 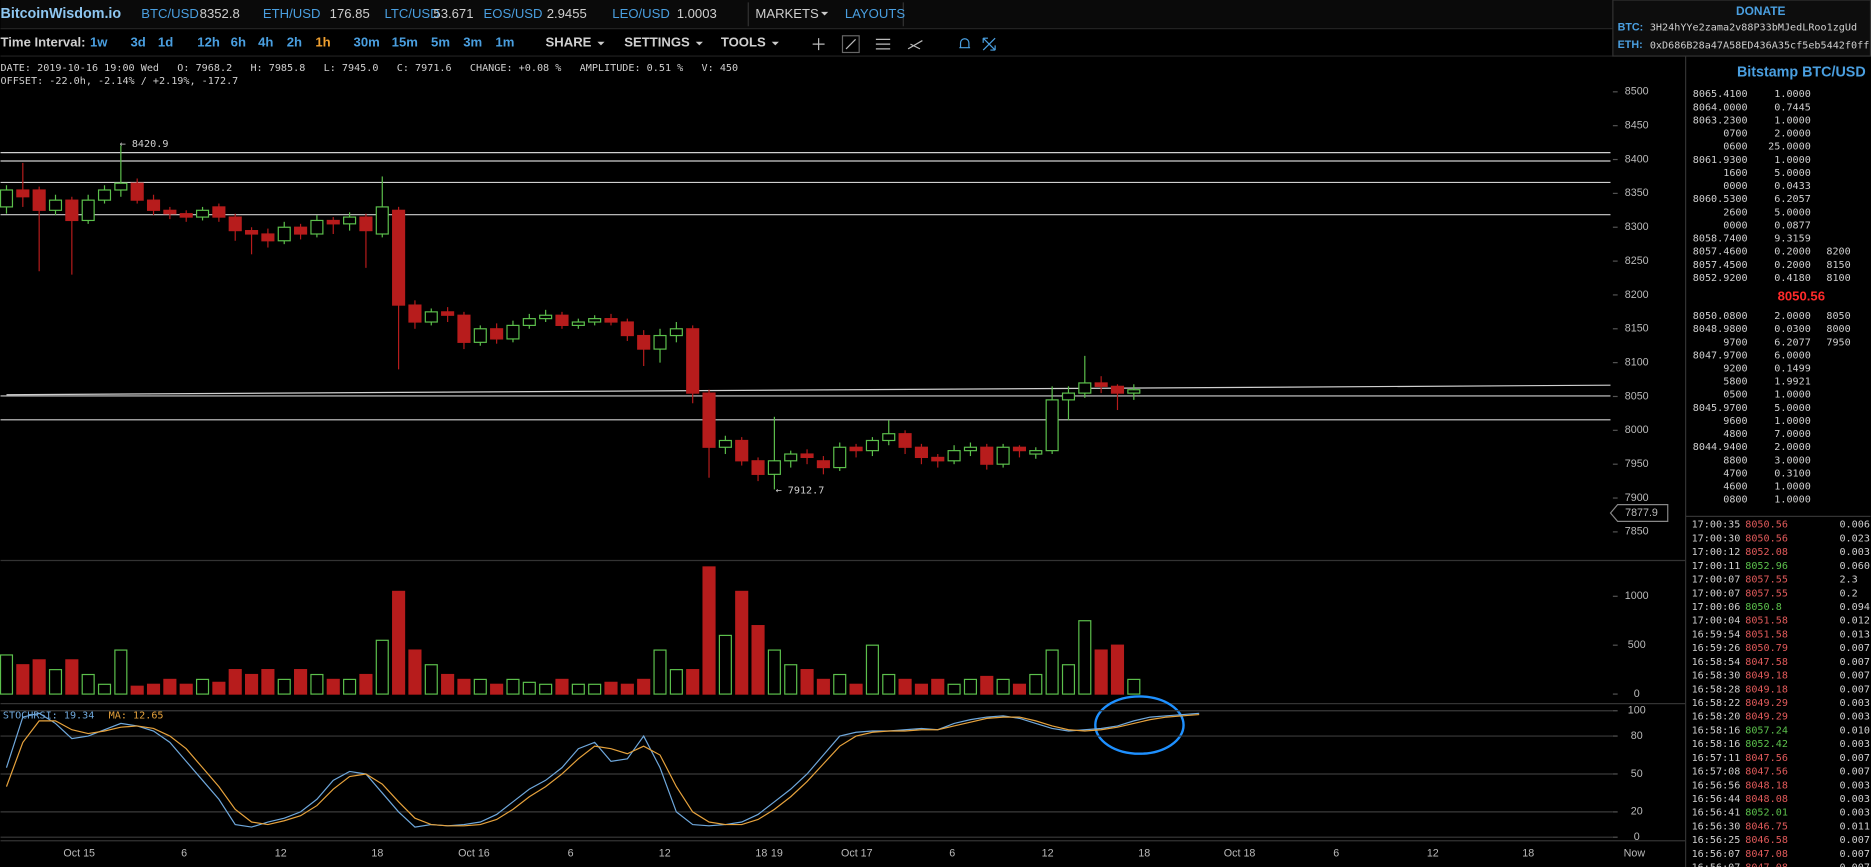 I want to click on x-tick-label: 6, so click(x=952, y=854).